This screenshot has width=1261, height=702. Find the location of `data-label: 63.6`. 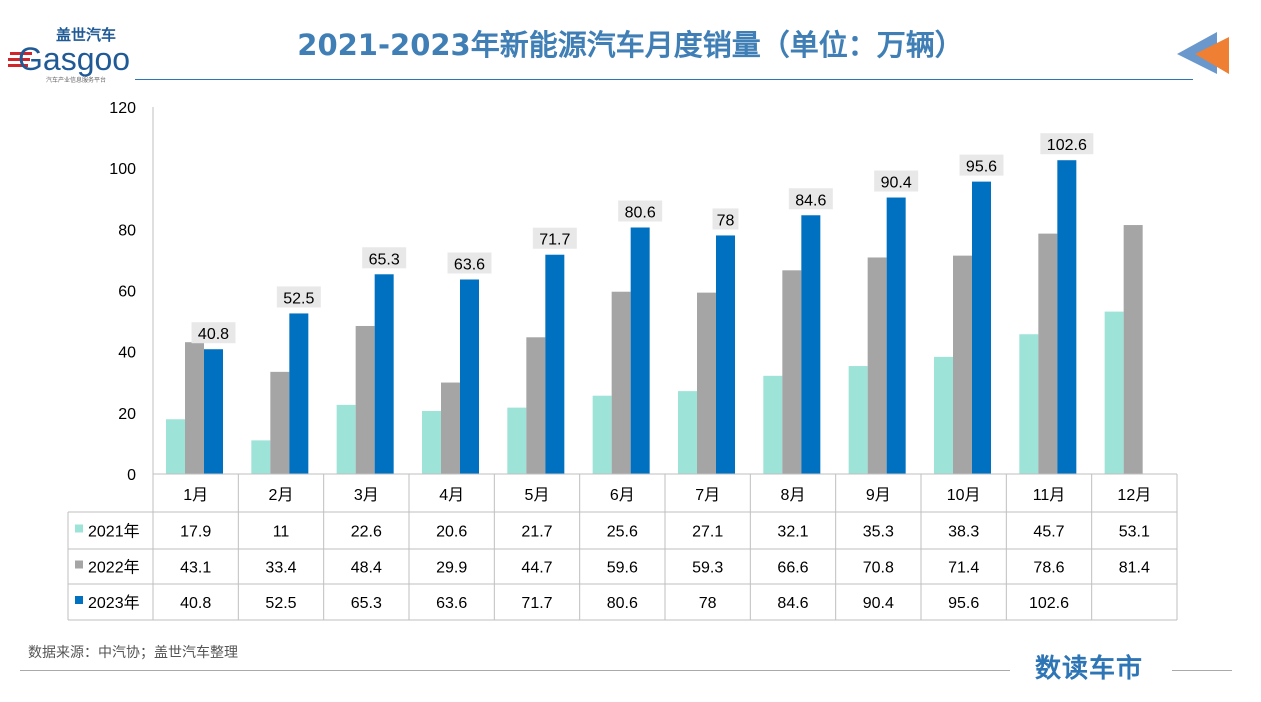

data-label: 63.6 is located at coordinates (469, 264).